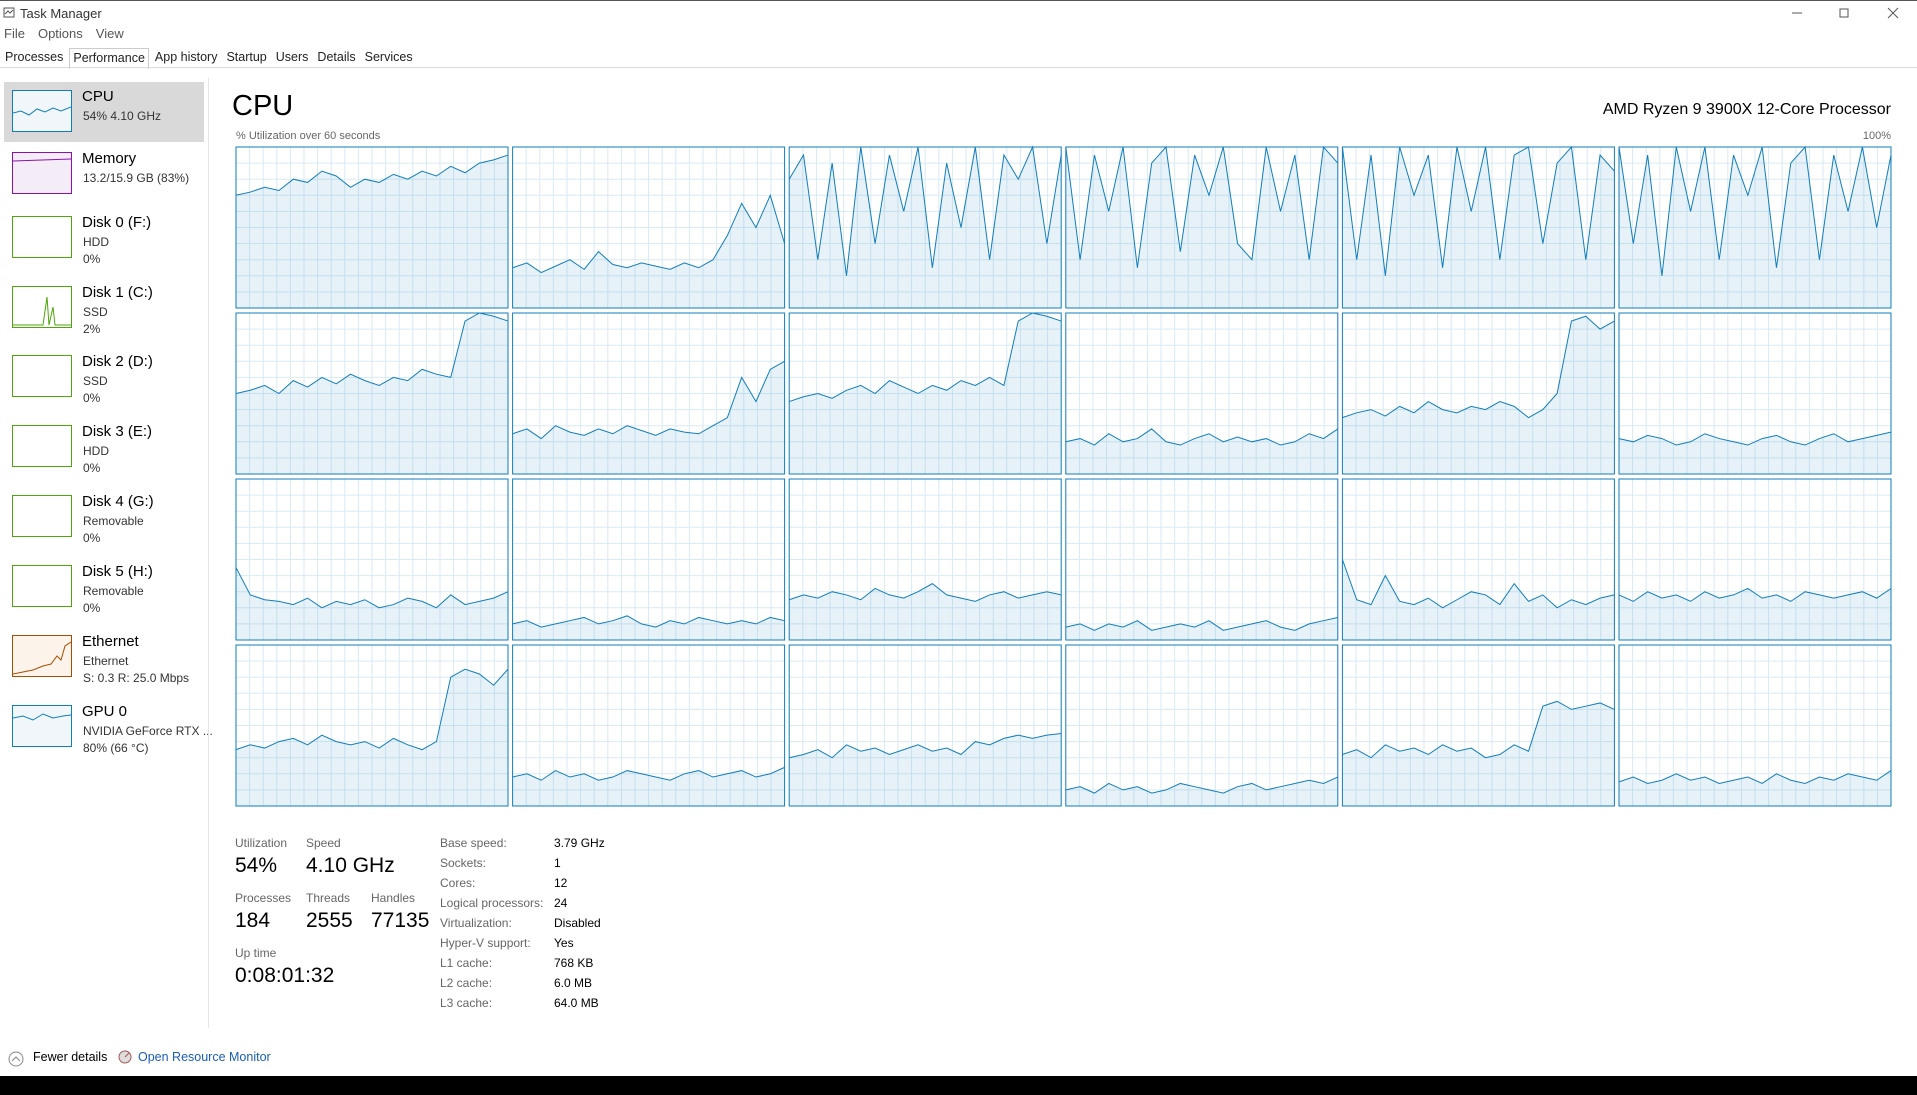 The height and width of the screenshot is (1095, 1917). Describe the element at coordinates (61, 13) in the screenshot. I see `app-title: Task Manager` at that location.